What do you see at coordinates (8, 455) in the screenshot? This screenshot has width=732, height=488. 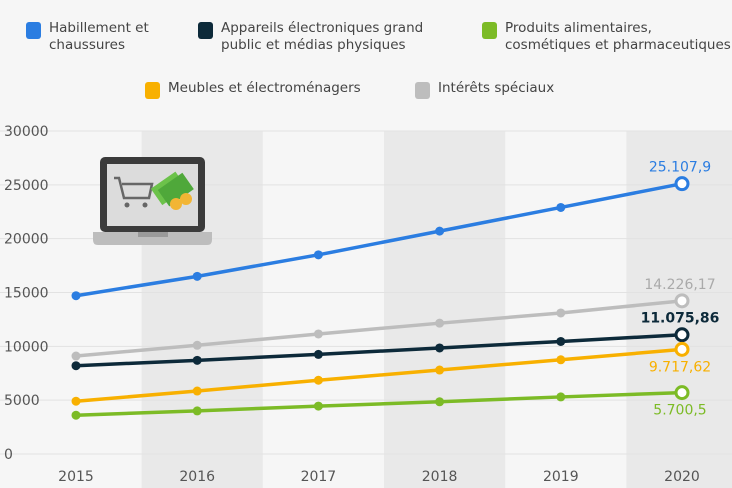 I see `y-tick-label: 0` at bounding box center [8, 455].